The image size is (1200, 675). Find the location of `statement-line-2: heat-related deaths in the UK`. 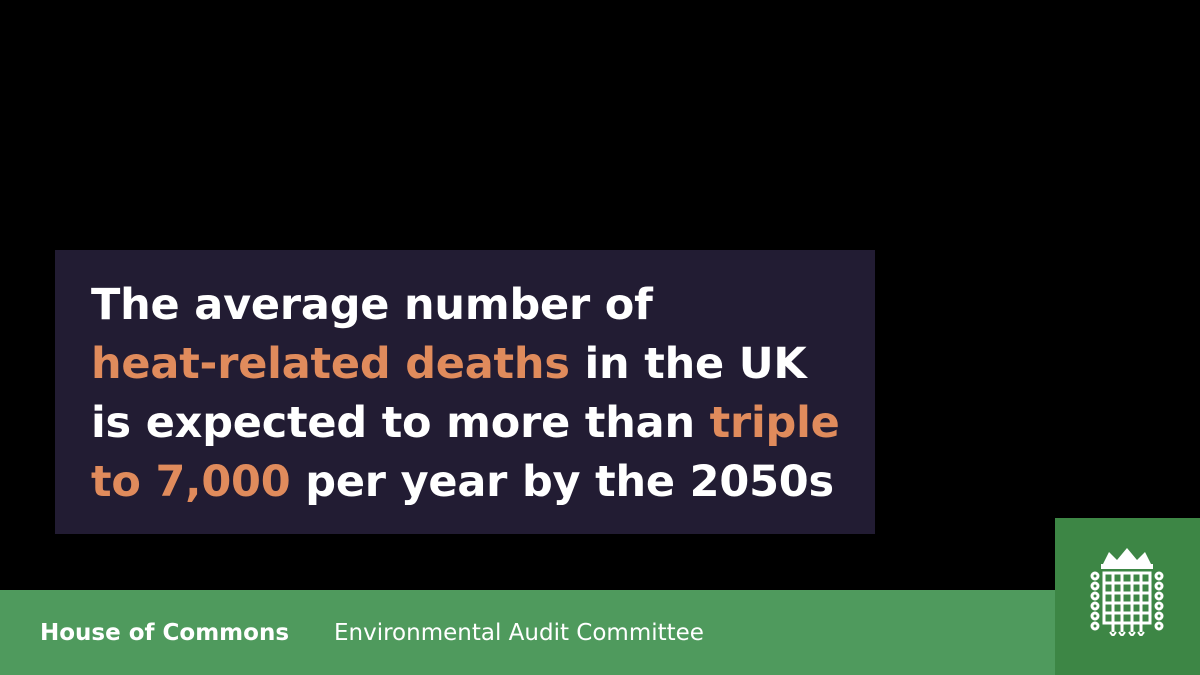

statement-line-2: heat-related deaths in the UK is located at coordinates (465, 364).